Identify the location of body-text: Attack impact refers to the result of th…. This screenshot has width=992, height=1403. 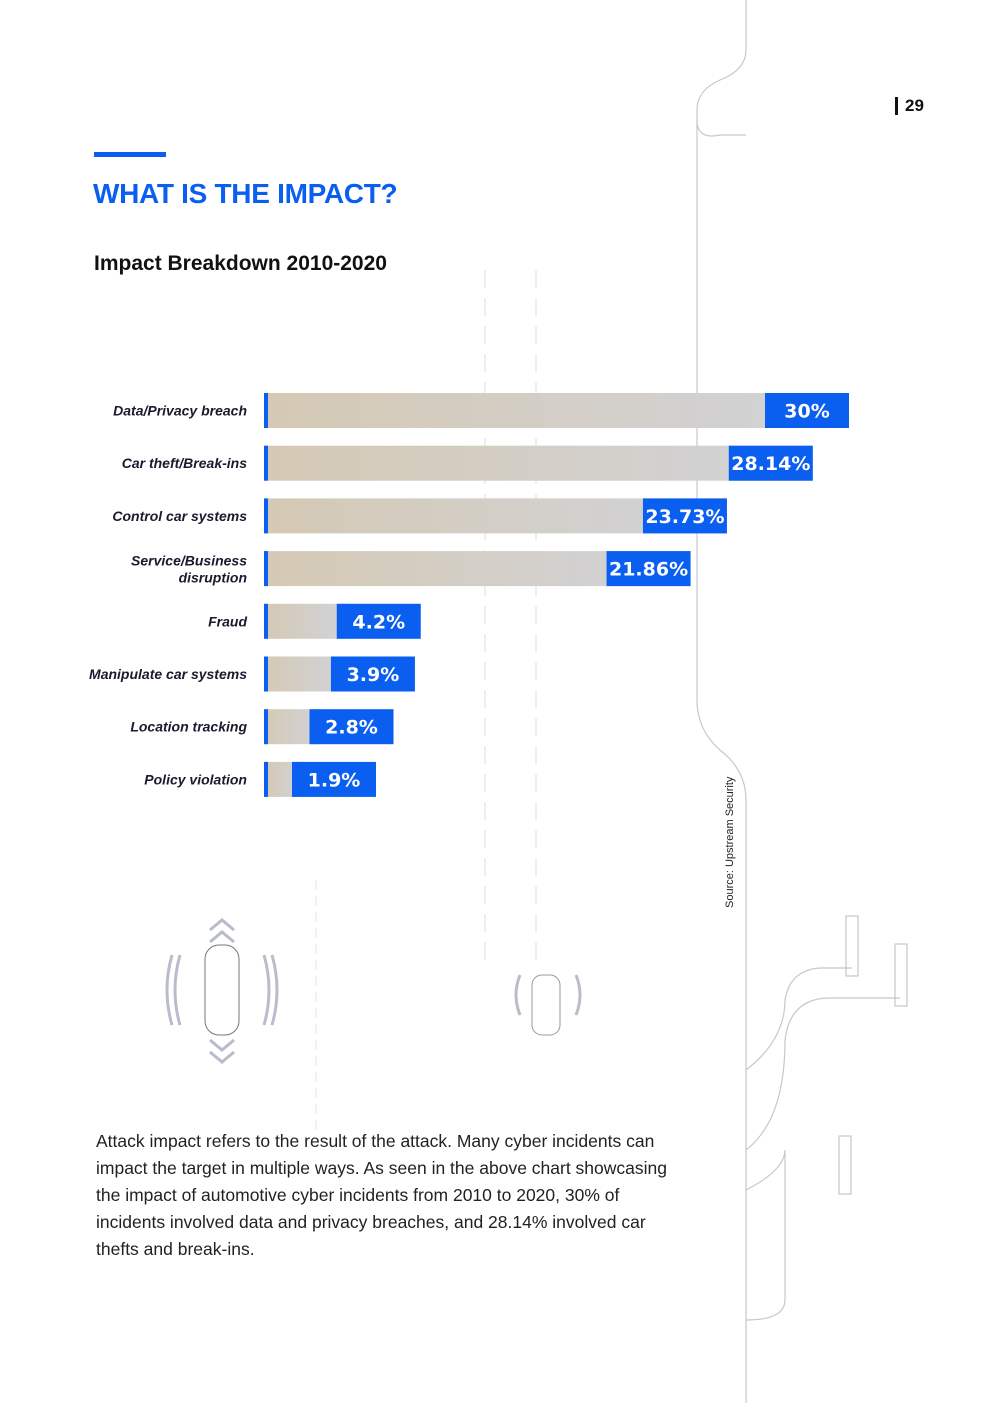
(381, 1195).